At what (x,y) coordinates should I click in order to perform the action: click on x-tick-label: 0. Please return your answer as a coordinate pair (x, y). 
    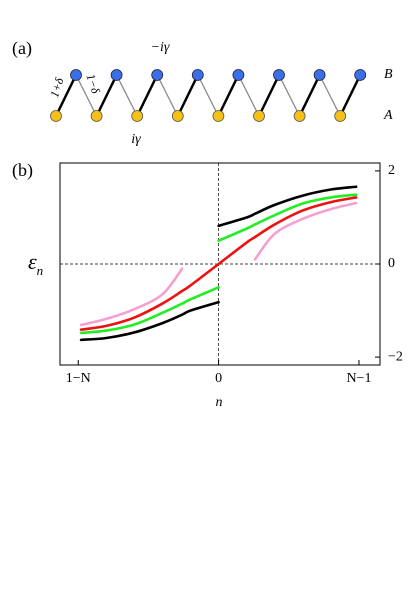
    Looking at the image, I should click on (218, 378).